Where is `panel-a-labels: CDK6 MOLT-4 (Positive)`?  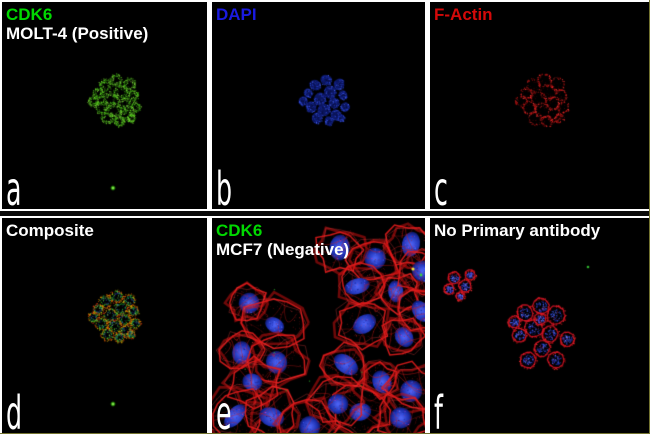
panel-a-labels: CDK6 MOLT-4 (Positive) is located at coordinates (77, 24).